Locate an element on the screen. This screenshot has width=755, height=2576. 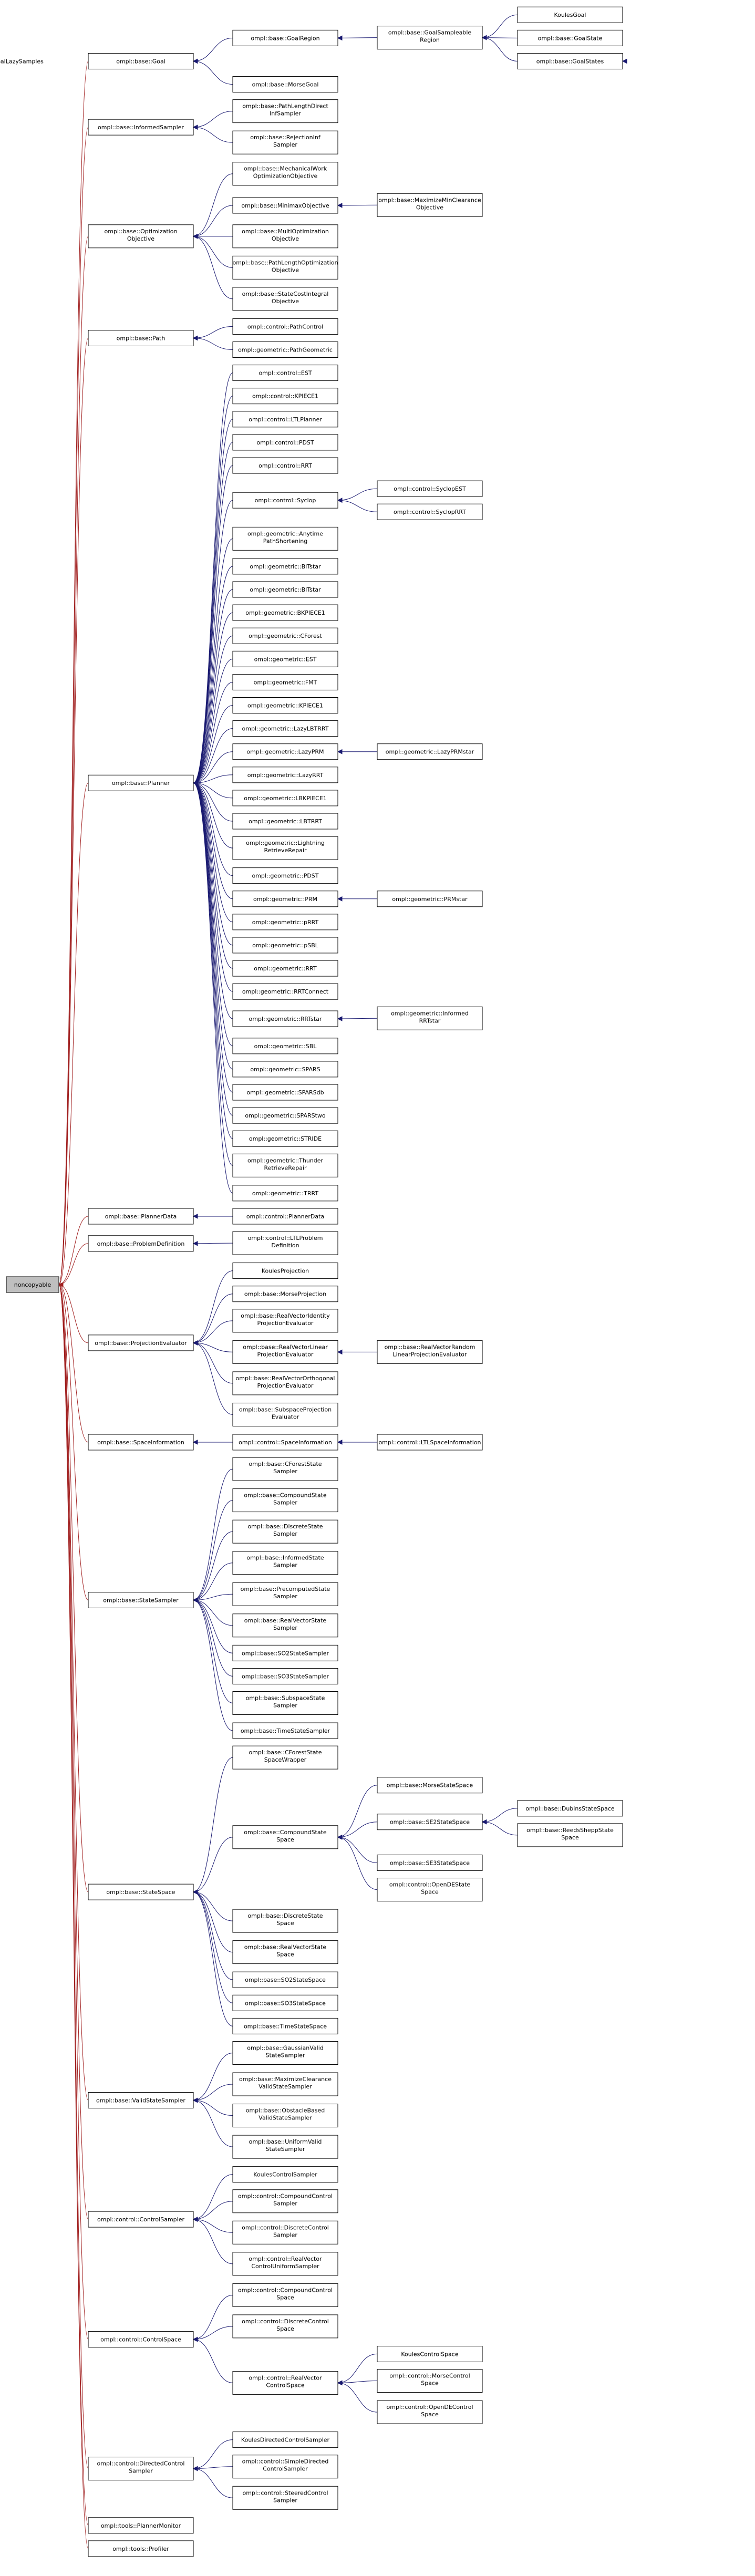
class-node-ompl-control-pdst: ompl::control::PDST is located at coordinates (285, 442).